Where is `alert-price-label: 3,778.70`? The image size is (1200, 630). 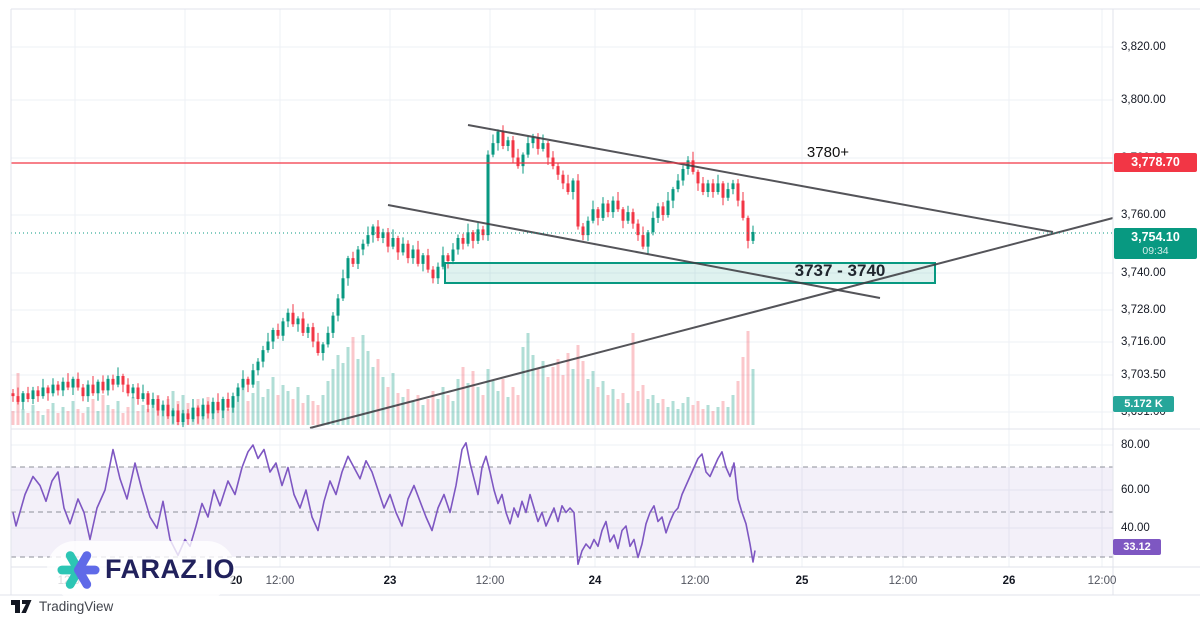 alert-price-label: 3,778.70 is located at coordinates (1155, 162).